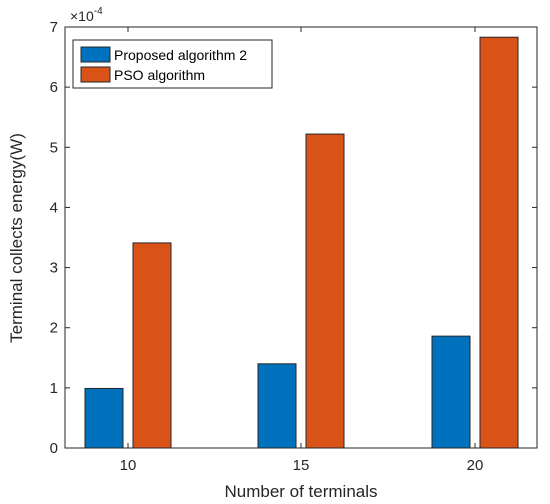  What do you see at coordinates (54, 207) in the screenshot?
I see `y-tick-label: 4` at bounding box center [54, 207].